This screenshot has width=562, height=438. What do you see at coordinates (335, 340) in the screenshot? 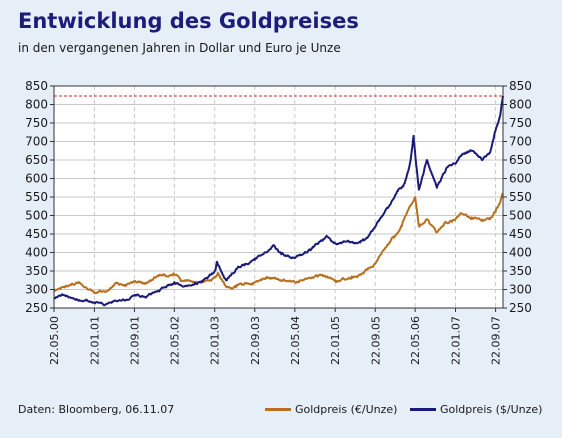
I see `x-tick-label: 22.01.05` at bounding box center [335, 340].